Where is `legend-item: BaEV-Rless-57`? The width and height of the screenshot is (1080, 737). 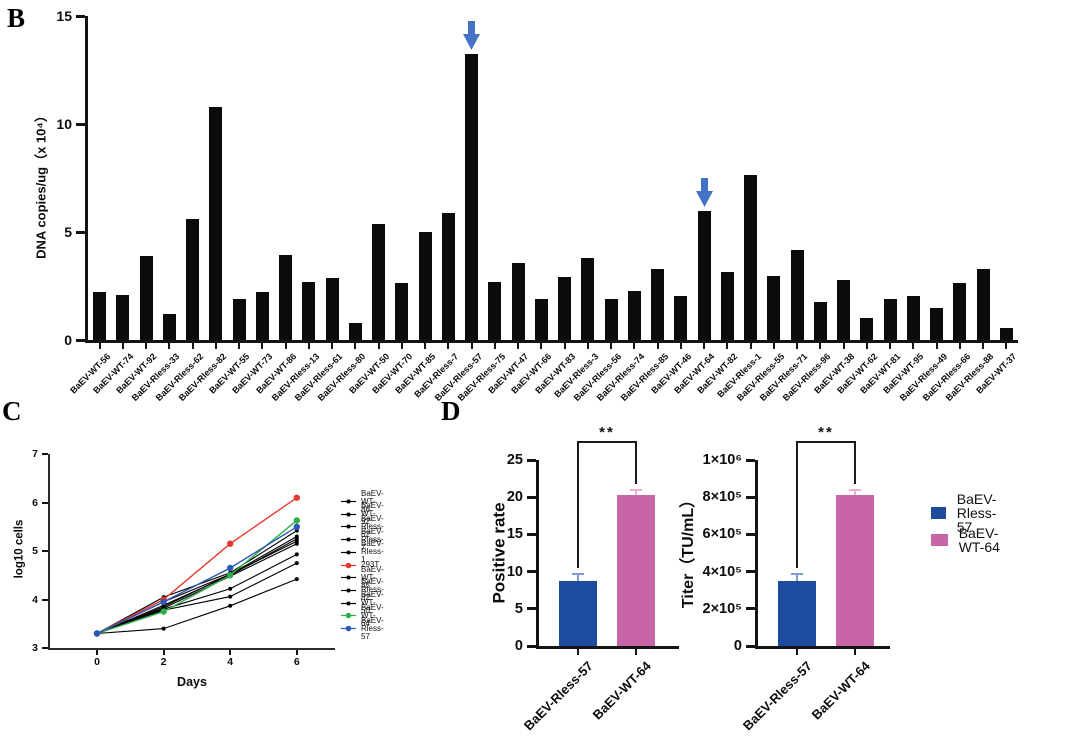
legend-item: BaEV-Rless-57 is located at coordinates (362, 628).